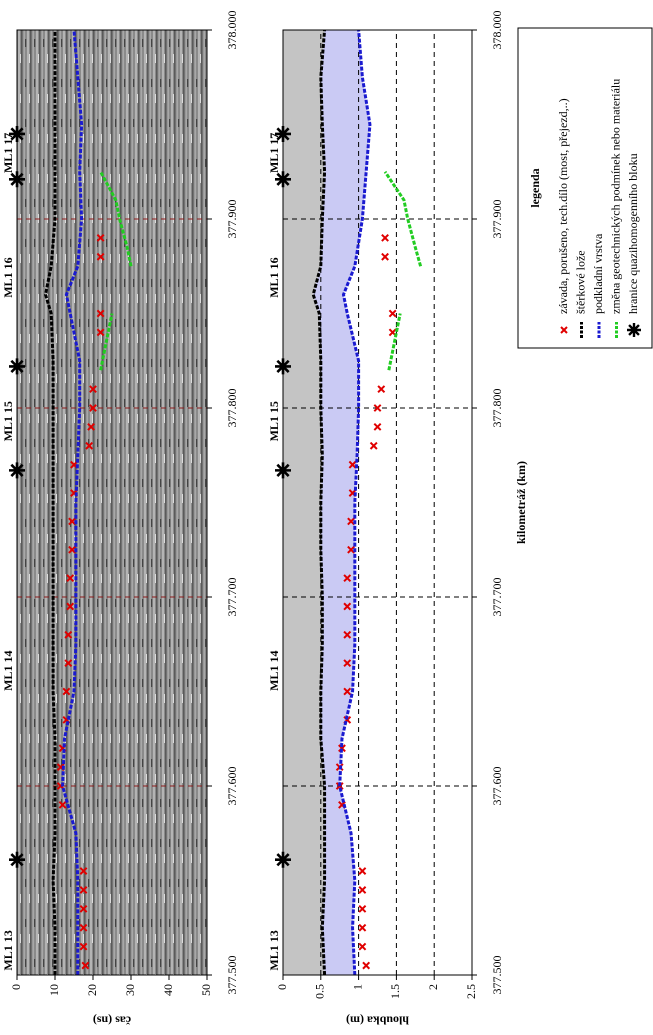 The width and height of the screenshot is (653, 1035). What do you see at coordinates (471, 991) in the screenshot?
I see `y-tick-label: 2.5` at bounding box center [471, 991].